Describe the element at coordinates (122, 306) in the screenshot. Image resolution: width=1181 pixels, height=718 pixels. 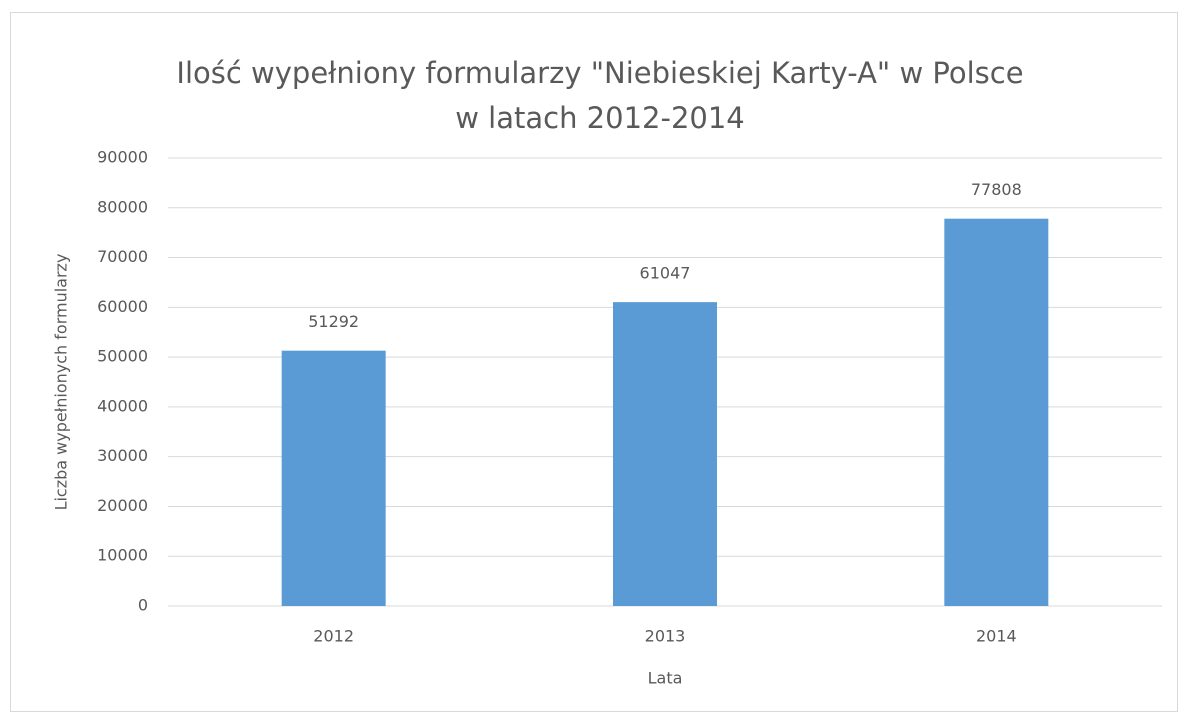
I see `y-tick-label: 60000` at that location.